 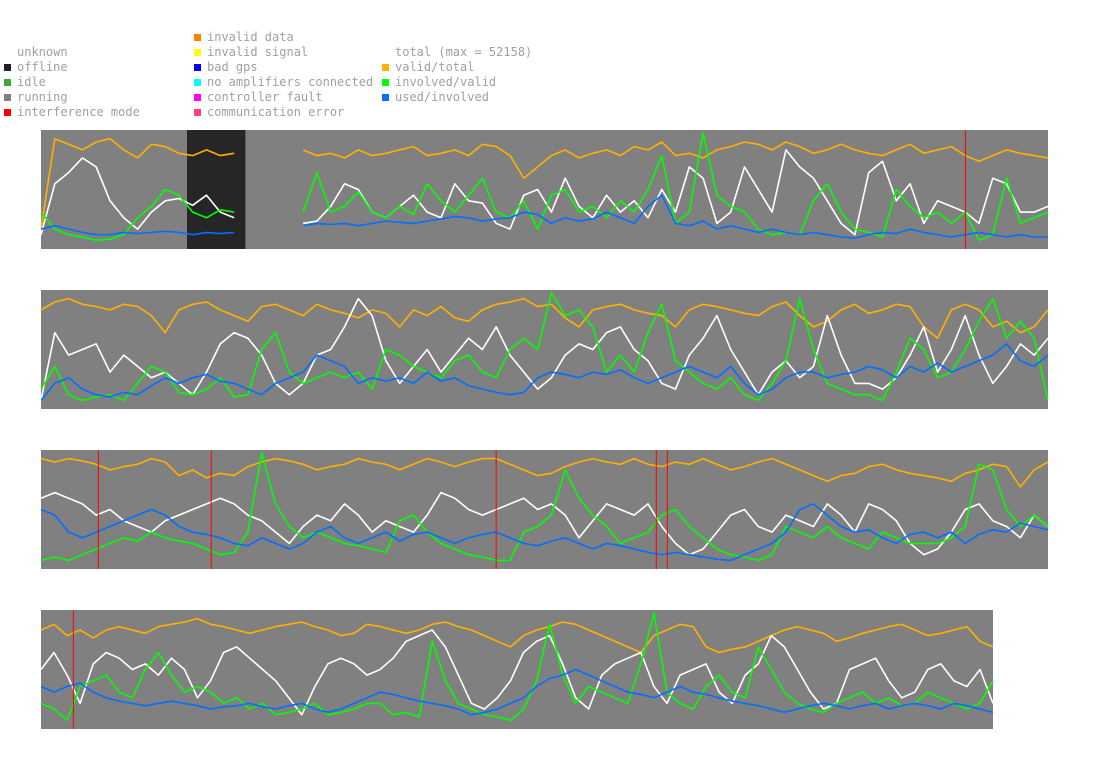 I want to click on legend-item-invalid-signal: invalid signal, so click(x=251, y=52).